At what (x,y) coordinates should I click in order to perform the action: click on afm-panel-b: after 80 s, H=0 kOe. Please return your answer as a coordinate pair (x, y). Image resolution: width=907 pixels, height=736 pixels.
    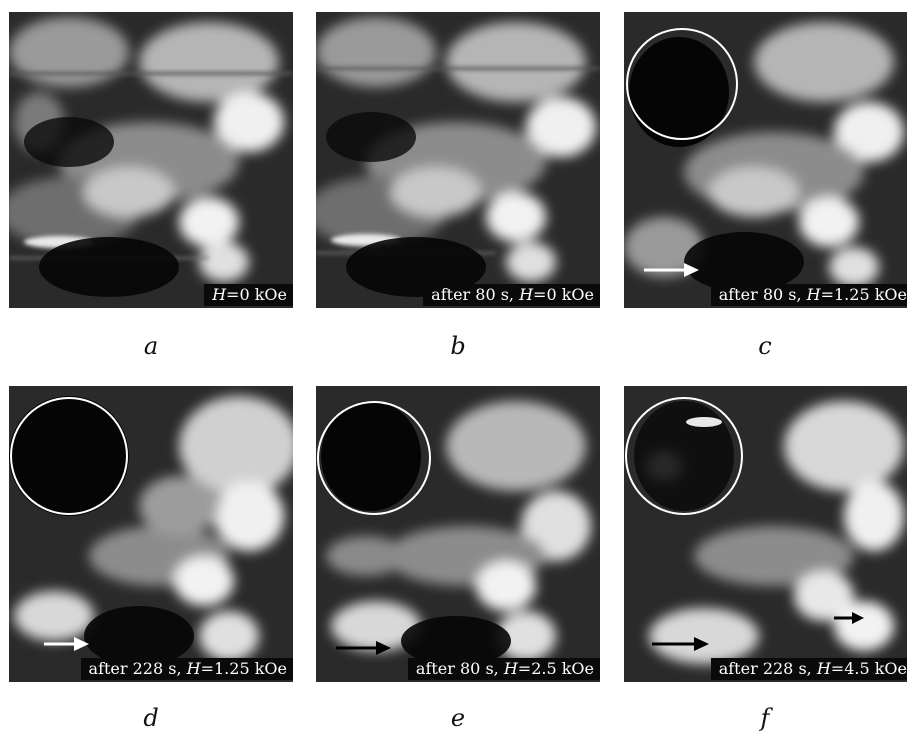
    Looking at the image, I should click on (458, 160).